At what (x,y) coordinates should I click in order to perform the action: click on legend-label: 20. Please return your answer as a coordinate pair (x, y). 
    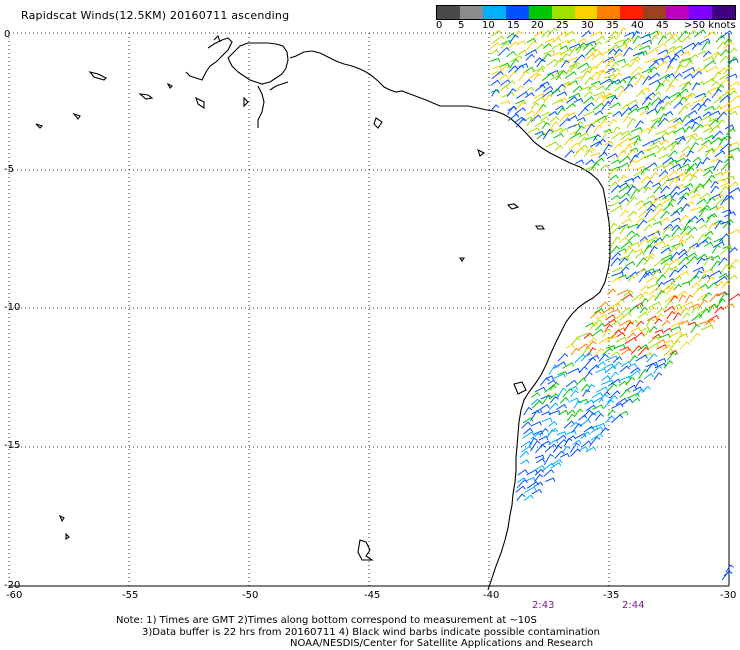
    Looking at the image, I should click on (537, 25).